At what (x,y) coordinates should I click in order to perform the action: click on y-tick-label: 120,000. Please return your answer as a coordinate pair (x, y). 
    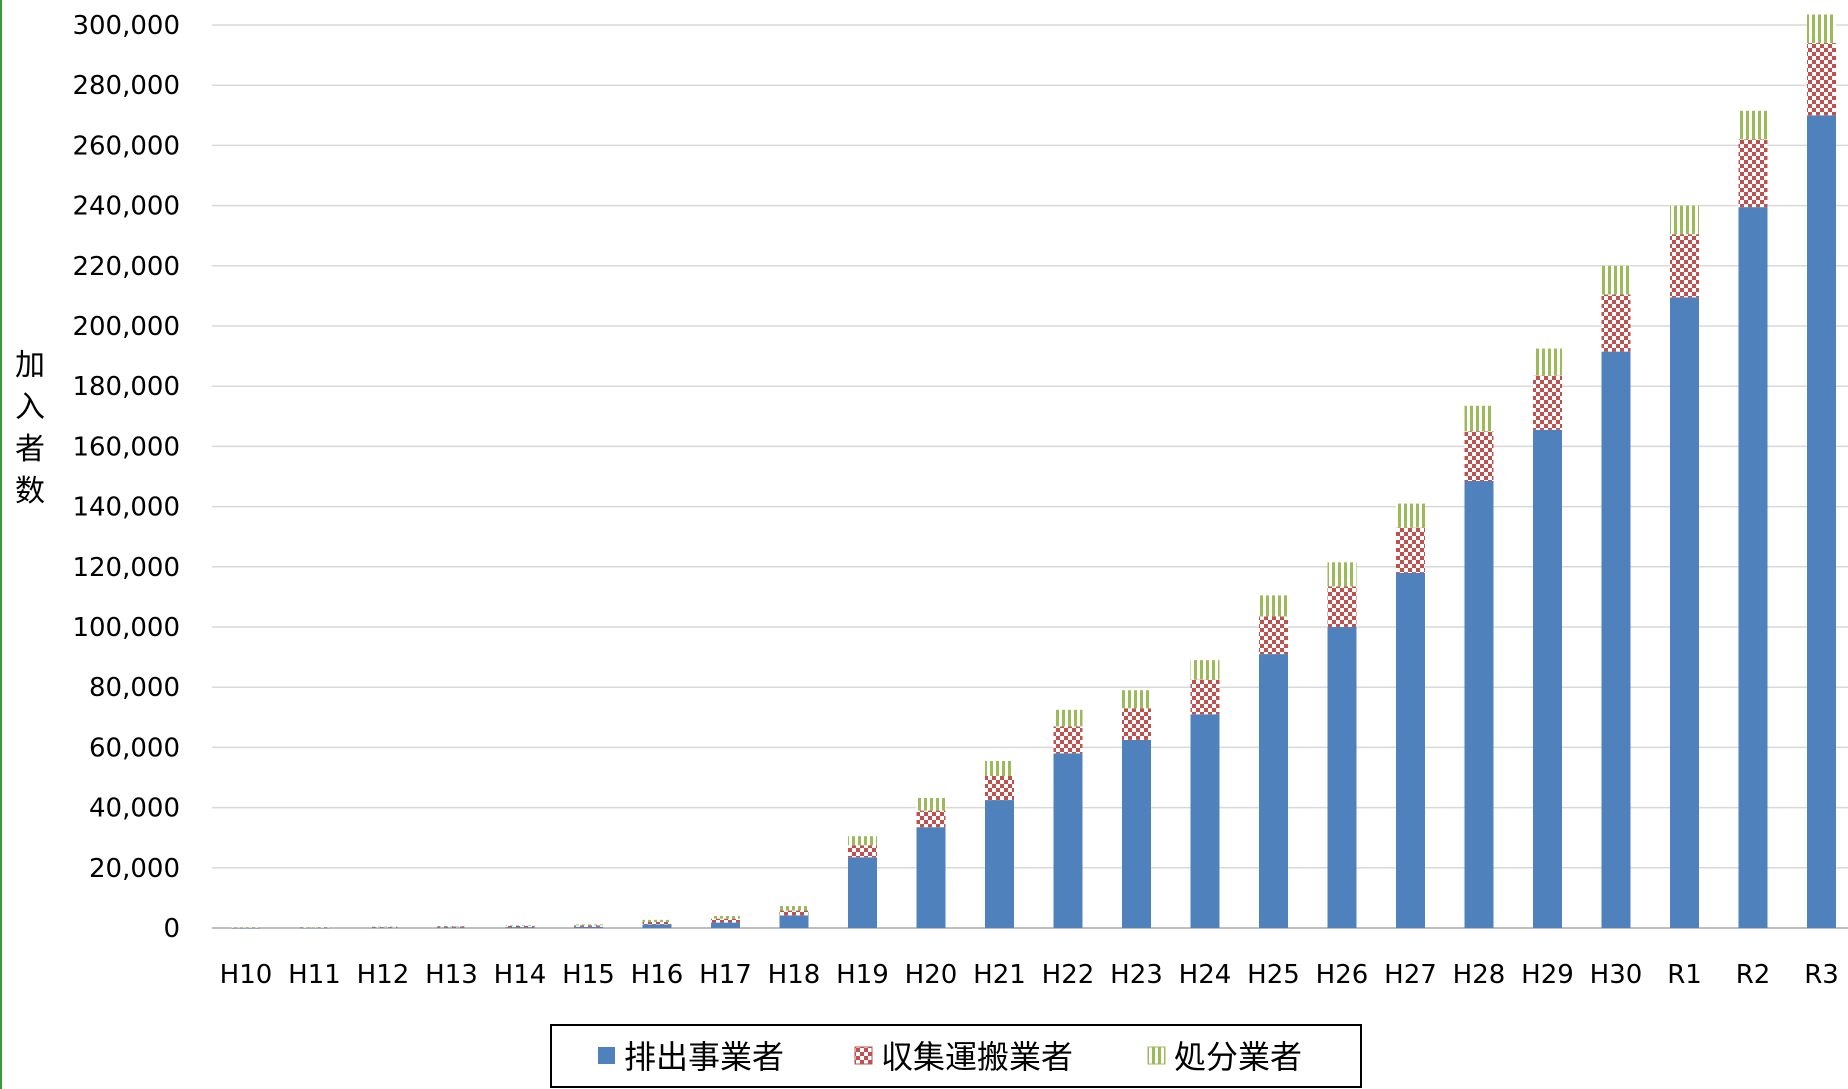
    Looking at the image, I should click on (126, 568).